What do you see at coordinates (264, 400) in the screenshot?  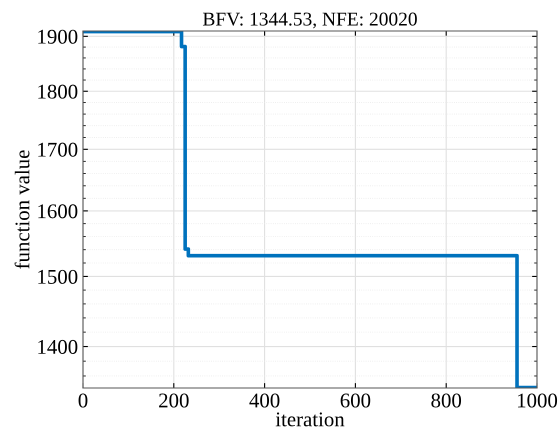 I see `x-tick-label: 400` at bounding box center [264, 400].